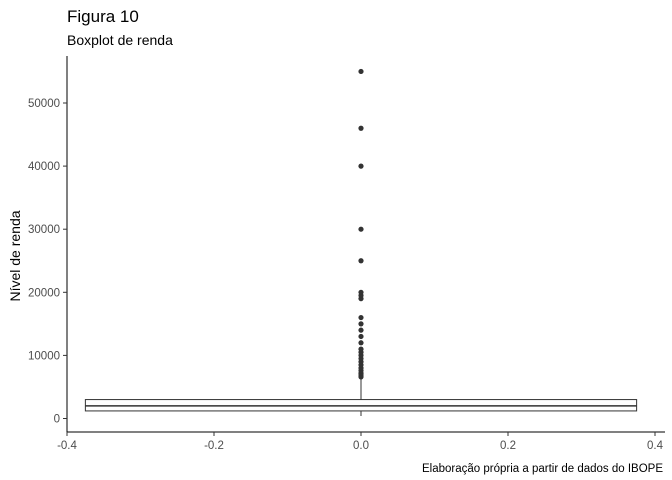 Image resolution: width=672 pixels, height=480 pixels. I want to click on chart-title: Figura 10, so click(103, 16).